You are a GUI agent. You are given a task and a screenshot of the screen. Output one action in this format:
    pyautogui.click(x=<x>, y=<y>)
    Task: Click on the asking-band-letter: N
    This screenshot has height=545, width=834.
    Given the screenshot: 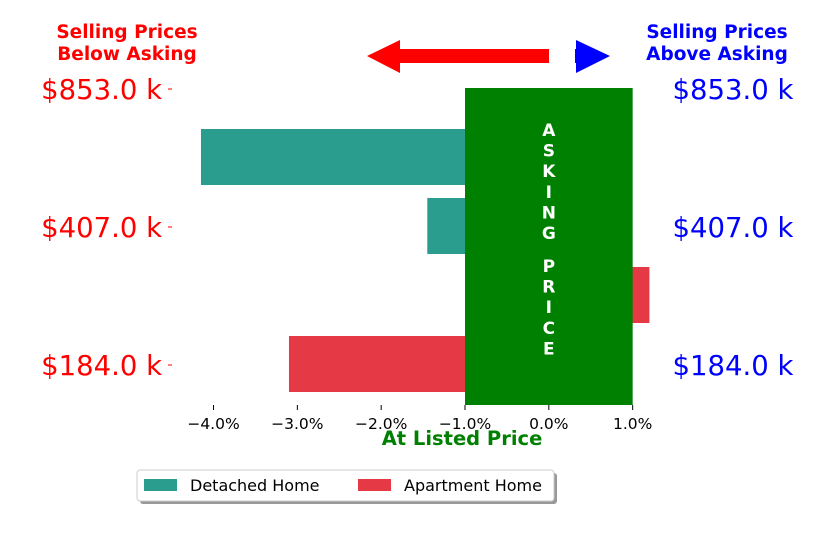 What is the action you would take?
    pyautogui.click(x=549, y=213)
    